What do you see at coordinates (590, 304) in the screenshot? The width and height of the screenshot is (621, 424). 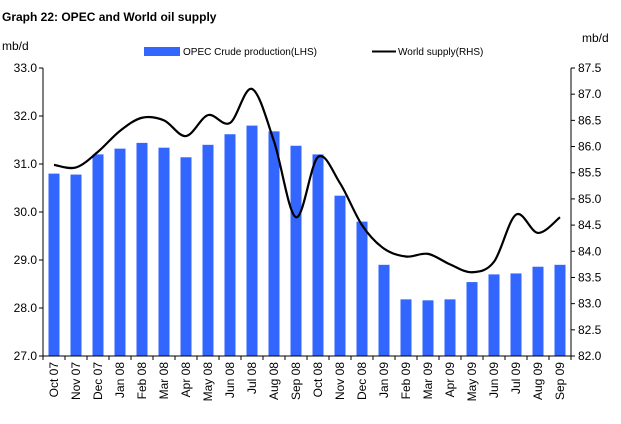 I see `right-tick-label: 83.0` at bounding box center [590, 304].